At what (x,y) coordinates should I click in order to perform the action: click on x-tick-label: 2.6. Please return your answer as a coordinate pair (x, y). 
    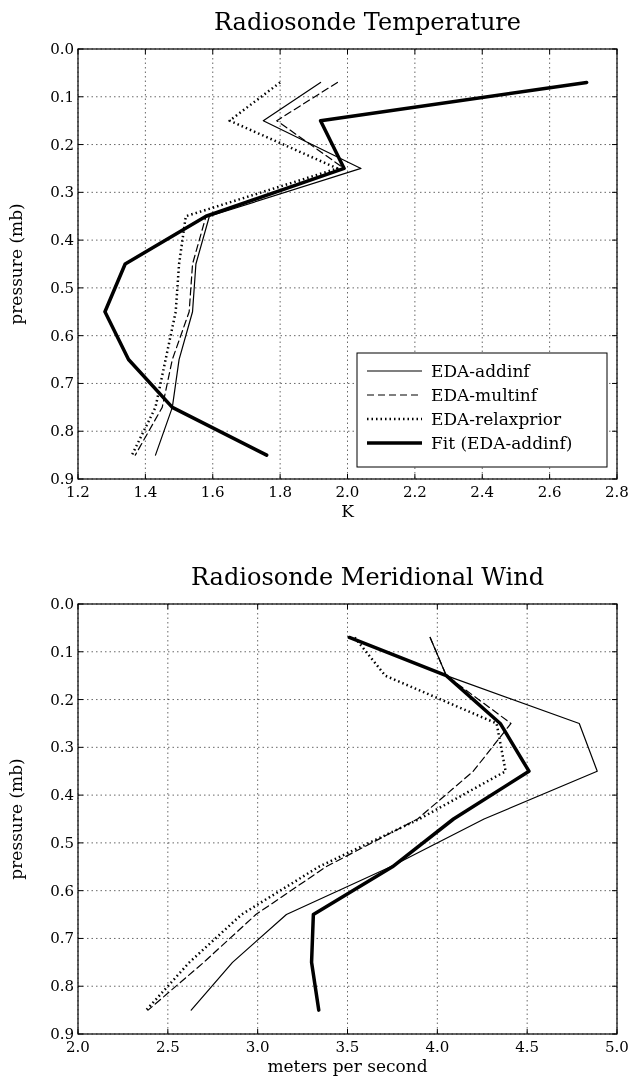
    Looking at the image, I should click on (549, 492).